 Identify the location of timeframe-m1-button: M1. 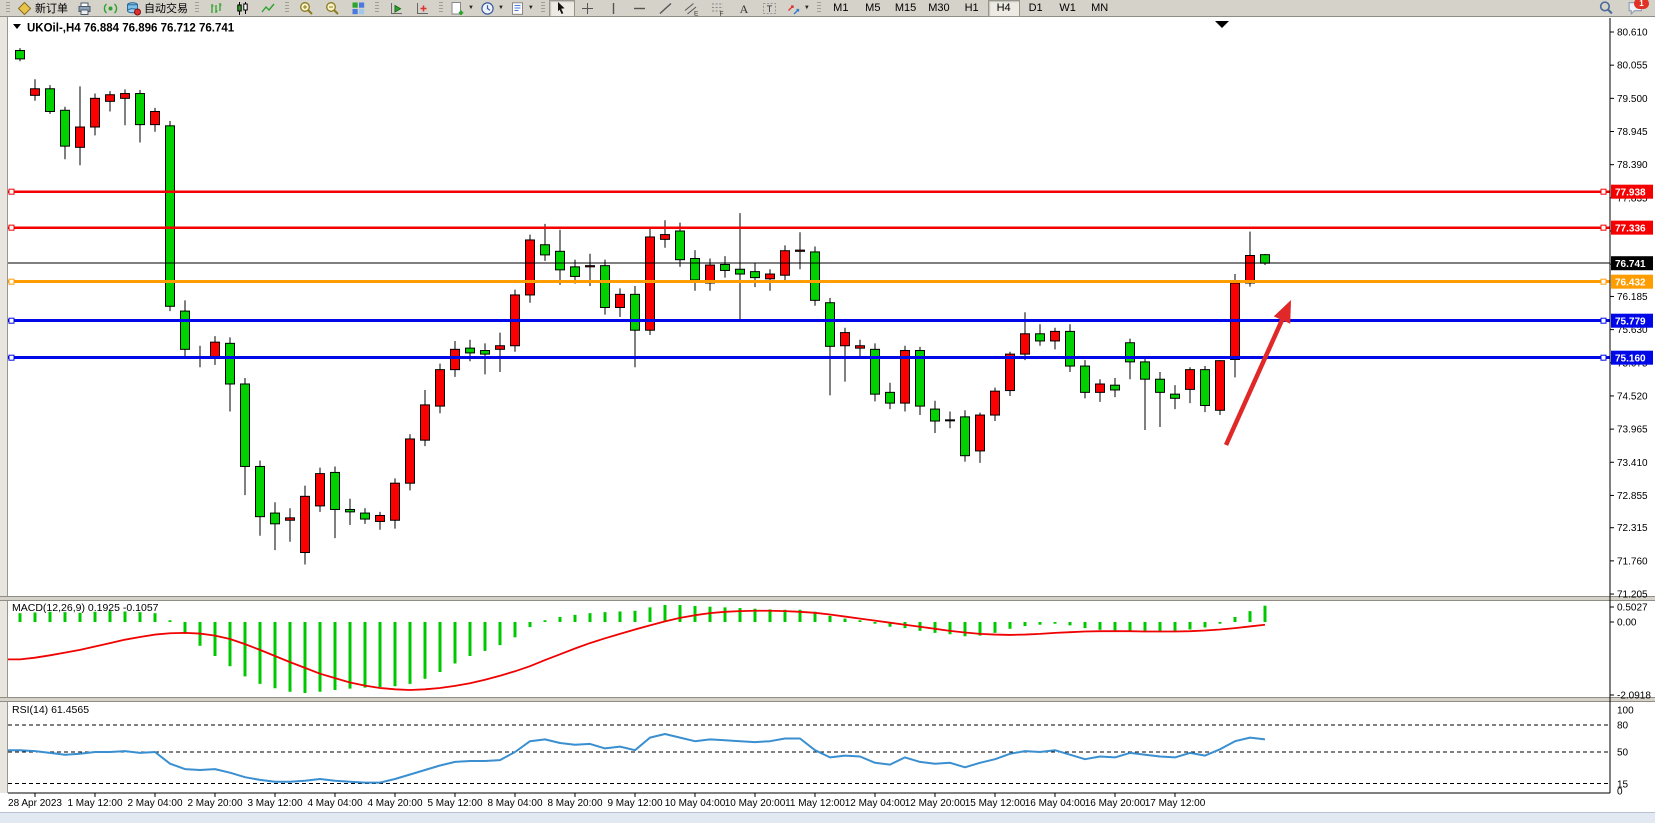
(841, 8).